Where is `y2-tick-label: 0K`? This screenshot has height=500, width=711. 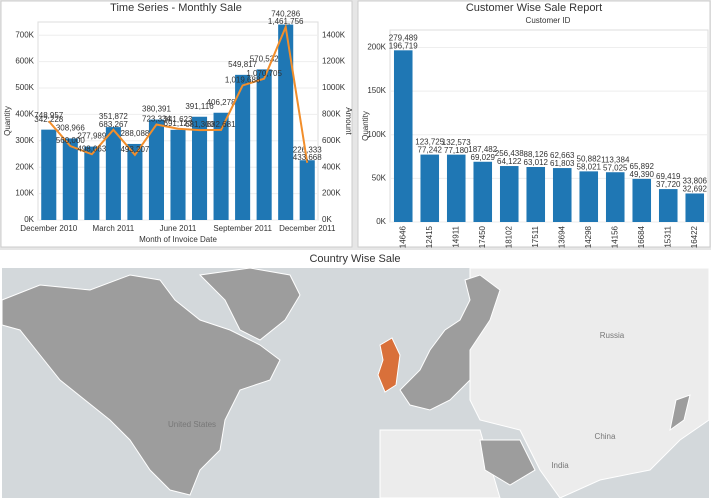
y2-tick-label: 0K is located at coordinates (327, 219).